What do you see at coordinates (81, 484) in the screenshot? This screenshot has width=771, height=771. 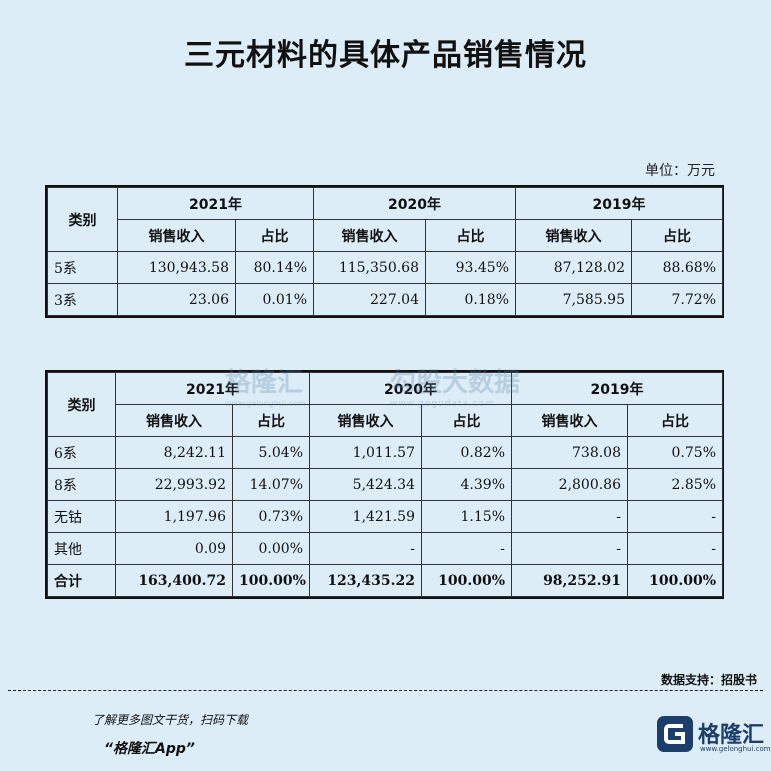 I see `category-cell: 8系` at bounding box center [81, 484].